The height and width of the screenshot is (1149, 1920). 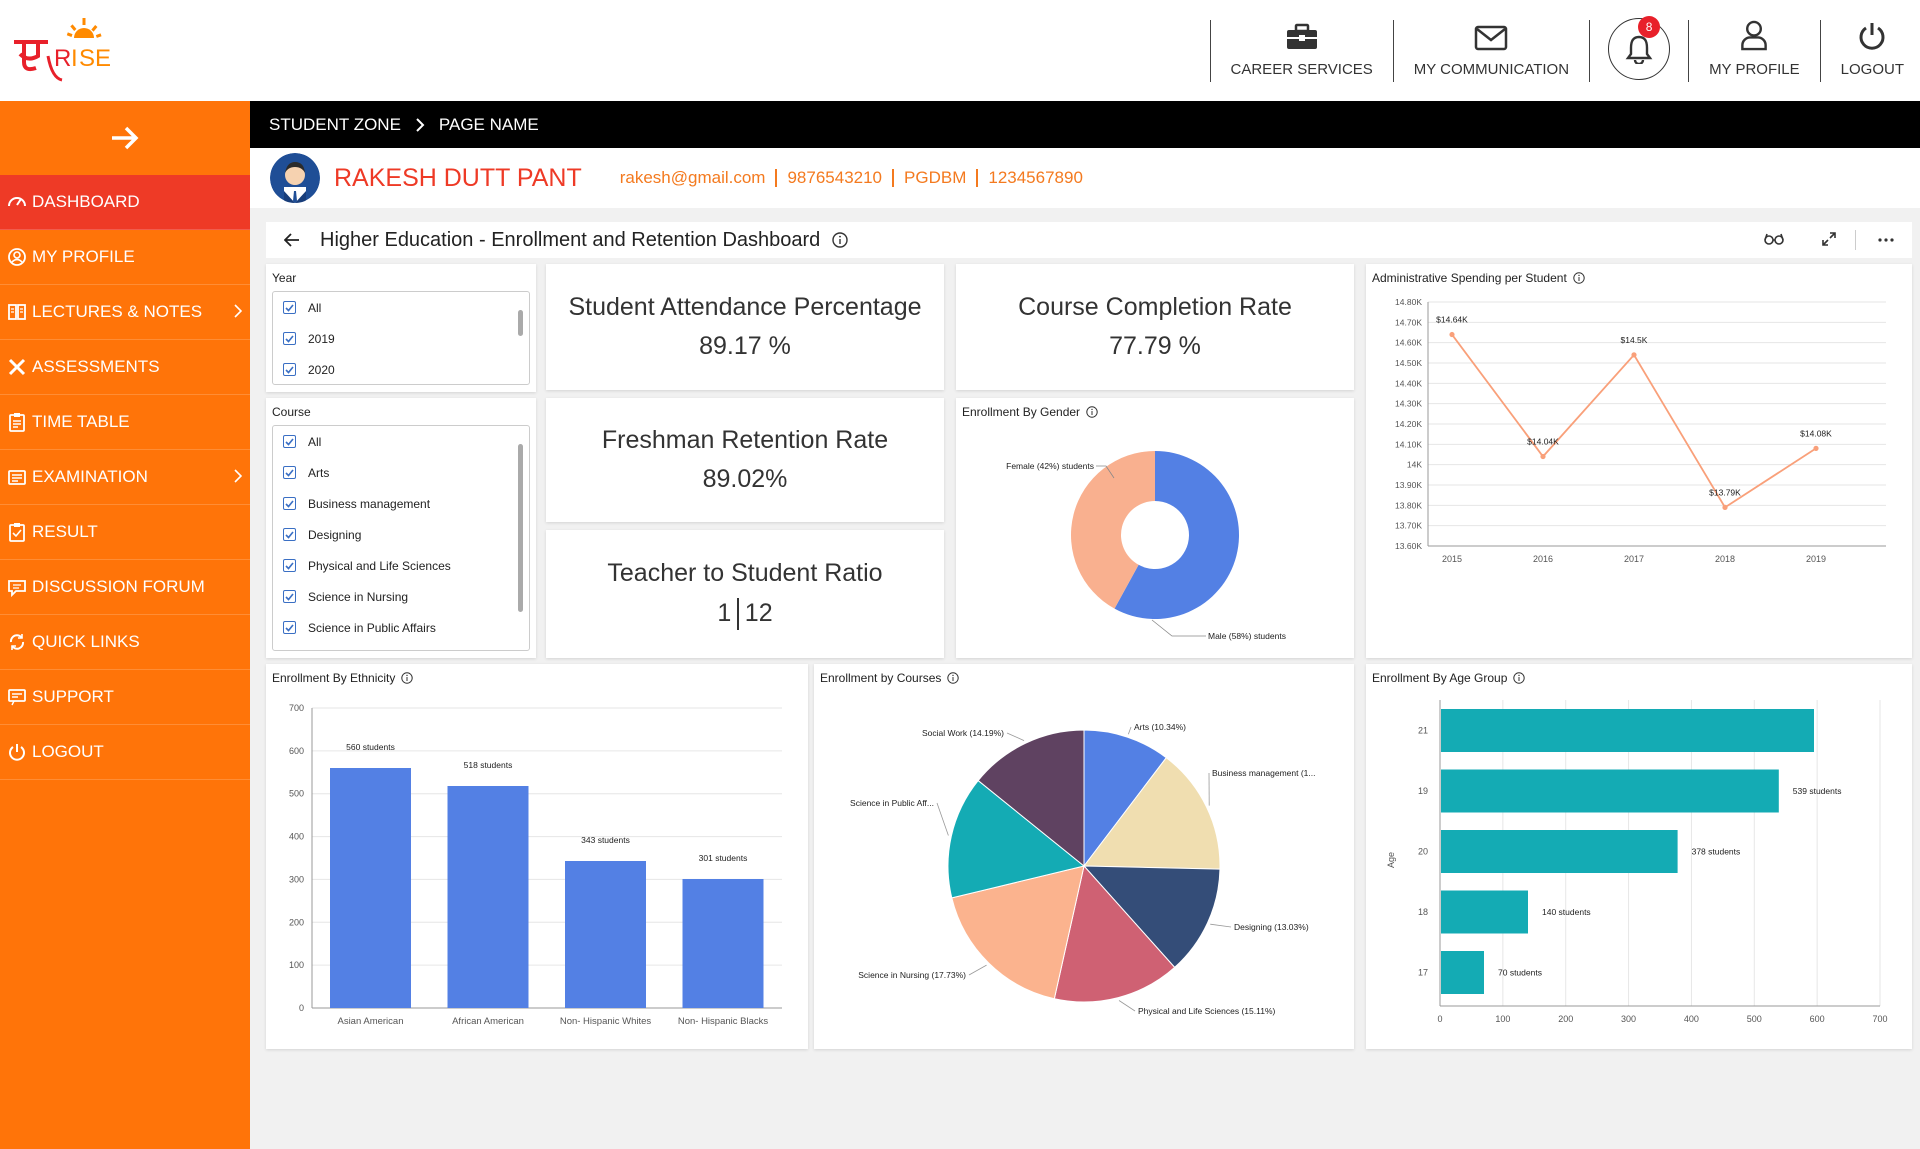 I want to click on y-axis-title: Age, so click(x=1391, y=860).